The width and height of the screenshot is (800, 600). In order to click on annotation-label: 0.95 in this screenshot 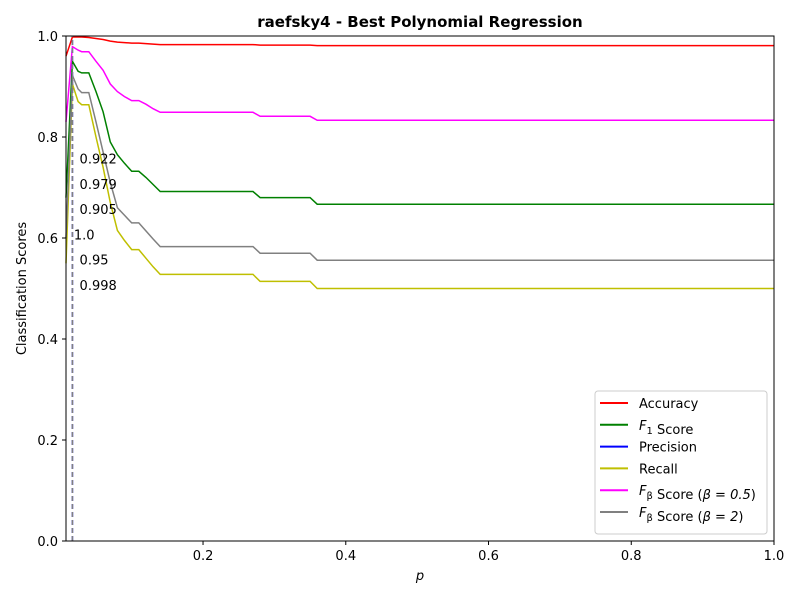, I will do `click(94, 261)`.